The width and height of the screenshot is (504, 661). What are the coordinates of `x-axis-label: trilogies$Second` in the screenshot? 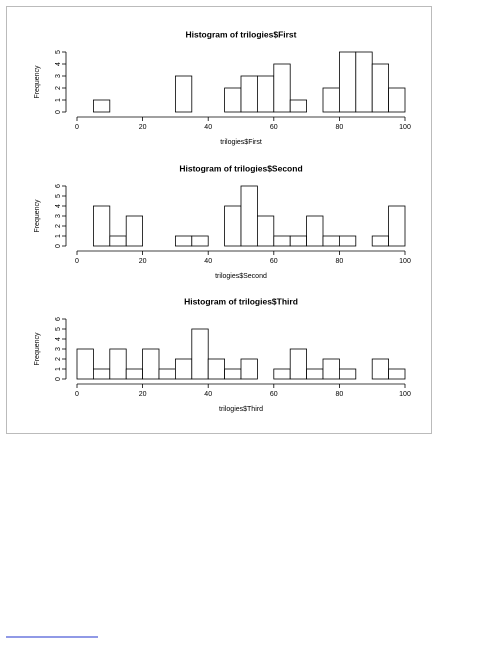 It's located at (241, 276).